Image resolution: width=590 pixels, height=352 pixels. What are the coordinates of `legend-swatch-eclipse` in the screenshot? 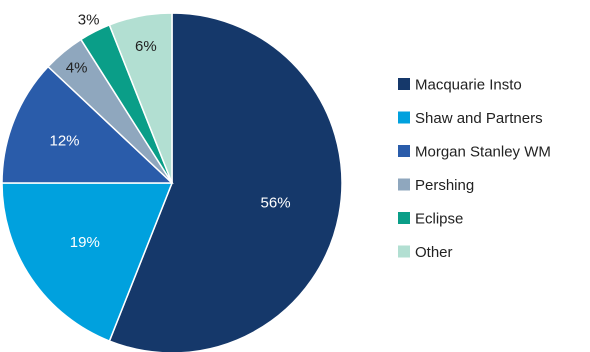 It's located at (404, 218).